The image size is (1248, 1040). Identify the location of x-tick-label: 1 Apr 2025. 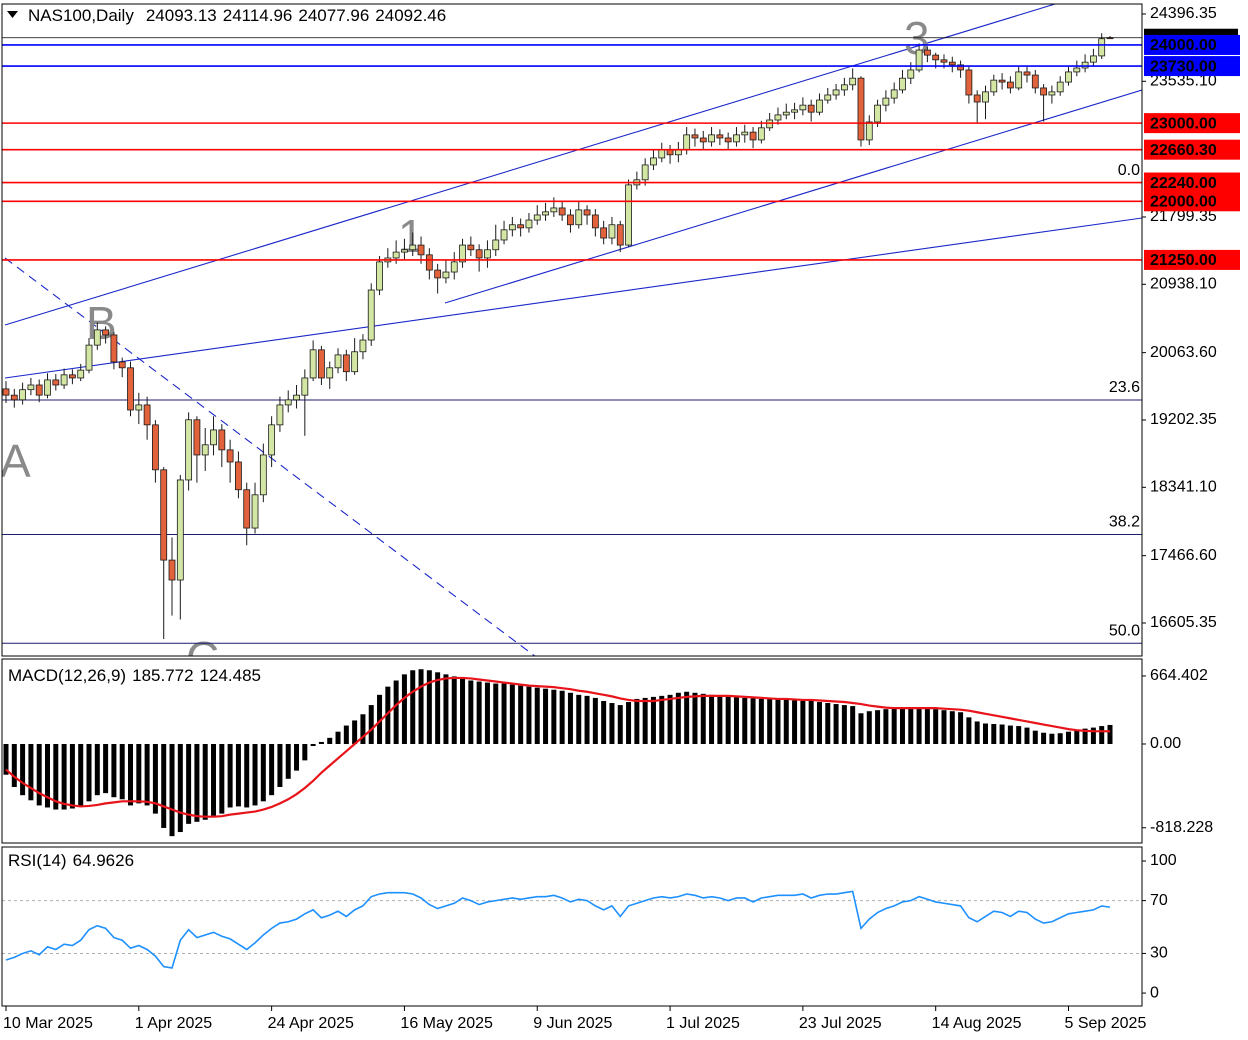
(174, 1023).